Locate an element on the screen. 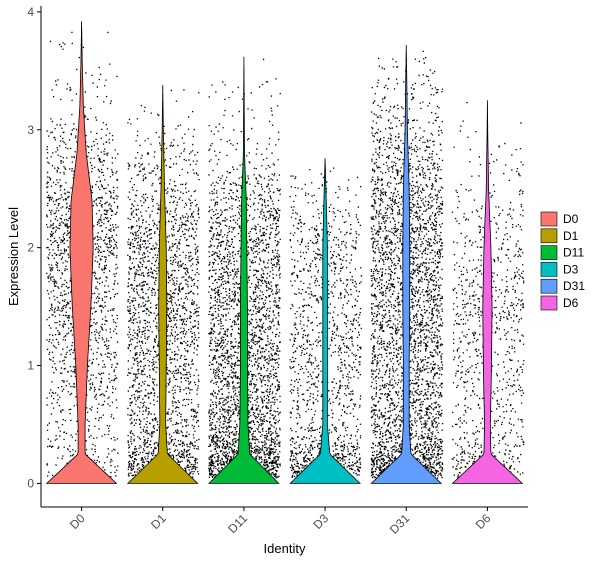 This screenshot has width=600, height=573. legend-key-D0 is located at coordinates (549, 219).